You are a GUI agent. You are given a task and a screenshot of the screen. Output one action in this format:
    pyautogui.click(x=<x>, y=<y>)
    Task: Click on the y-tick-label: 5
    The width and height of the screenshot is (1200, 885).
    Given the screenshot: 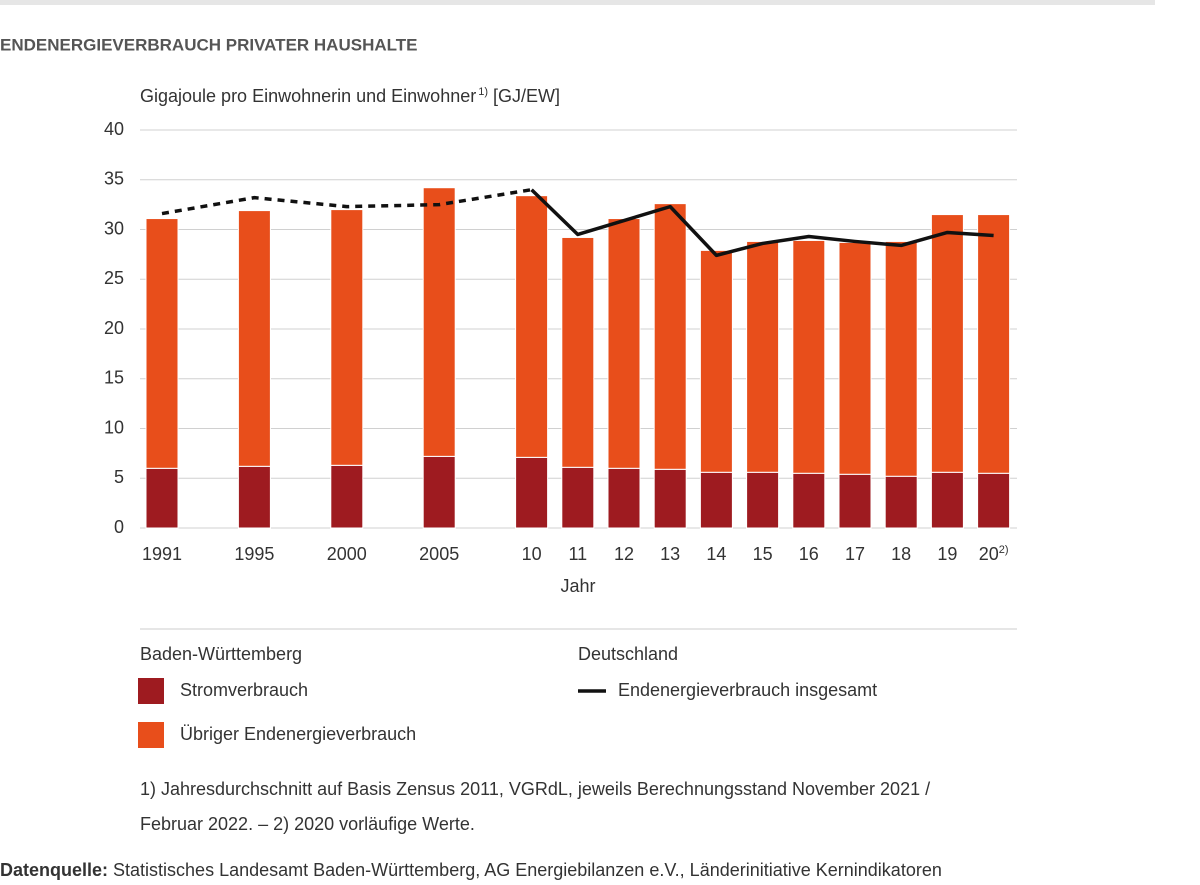 What is the action you would take?
    pyautogui.click(x=119, y=477)
    